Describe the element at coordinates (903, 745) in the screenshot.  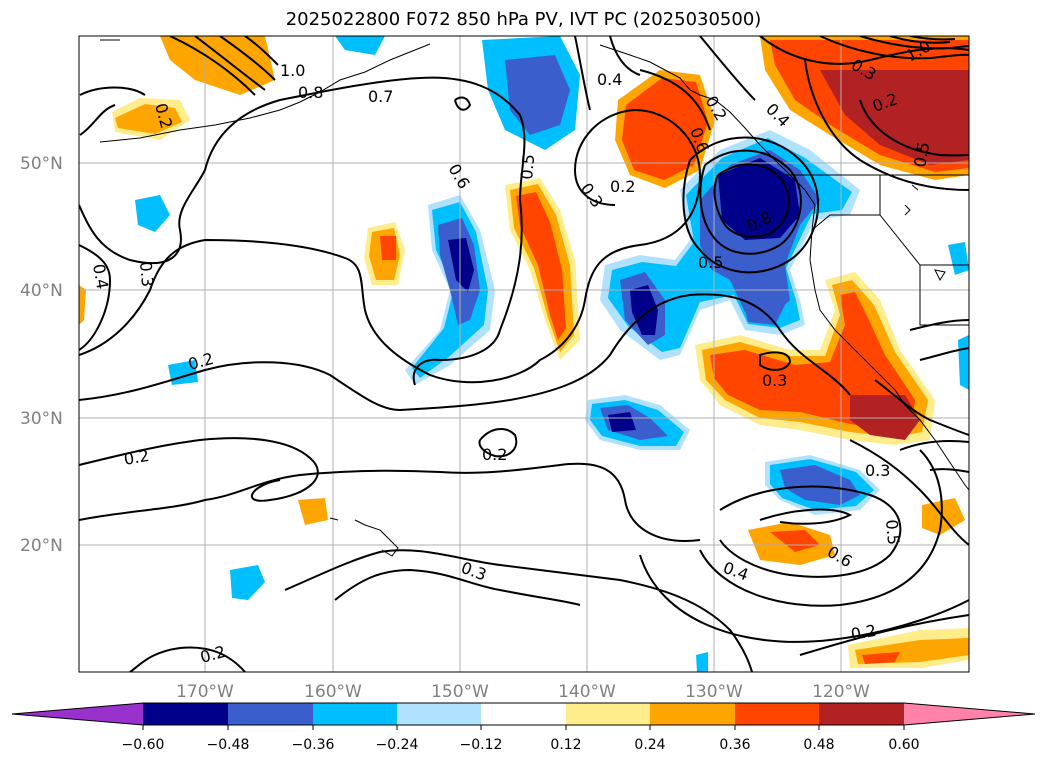
I see `colorbar-tick-label: 0.60` at that location.